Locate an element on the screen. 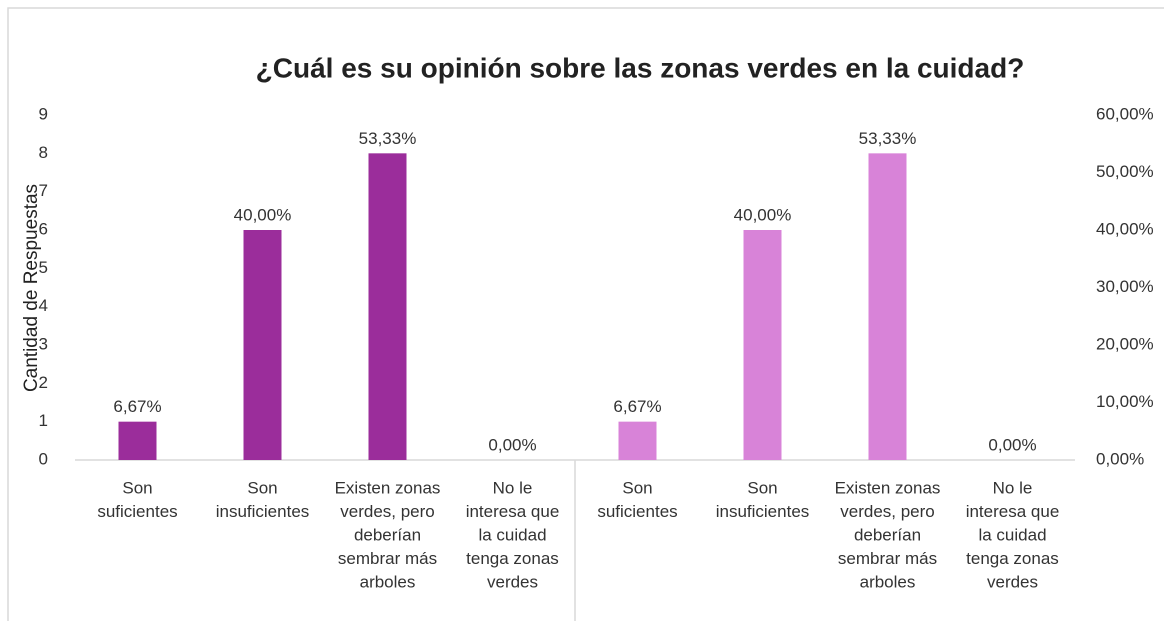 The width and height of the screenshot is (1164, 626). y-tick-label: 5 is located at coordinates (43, 267).